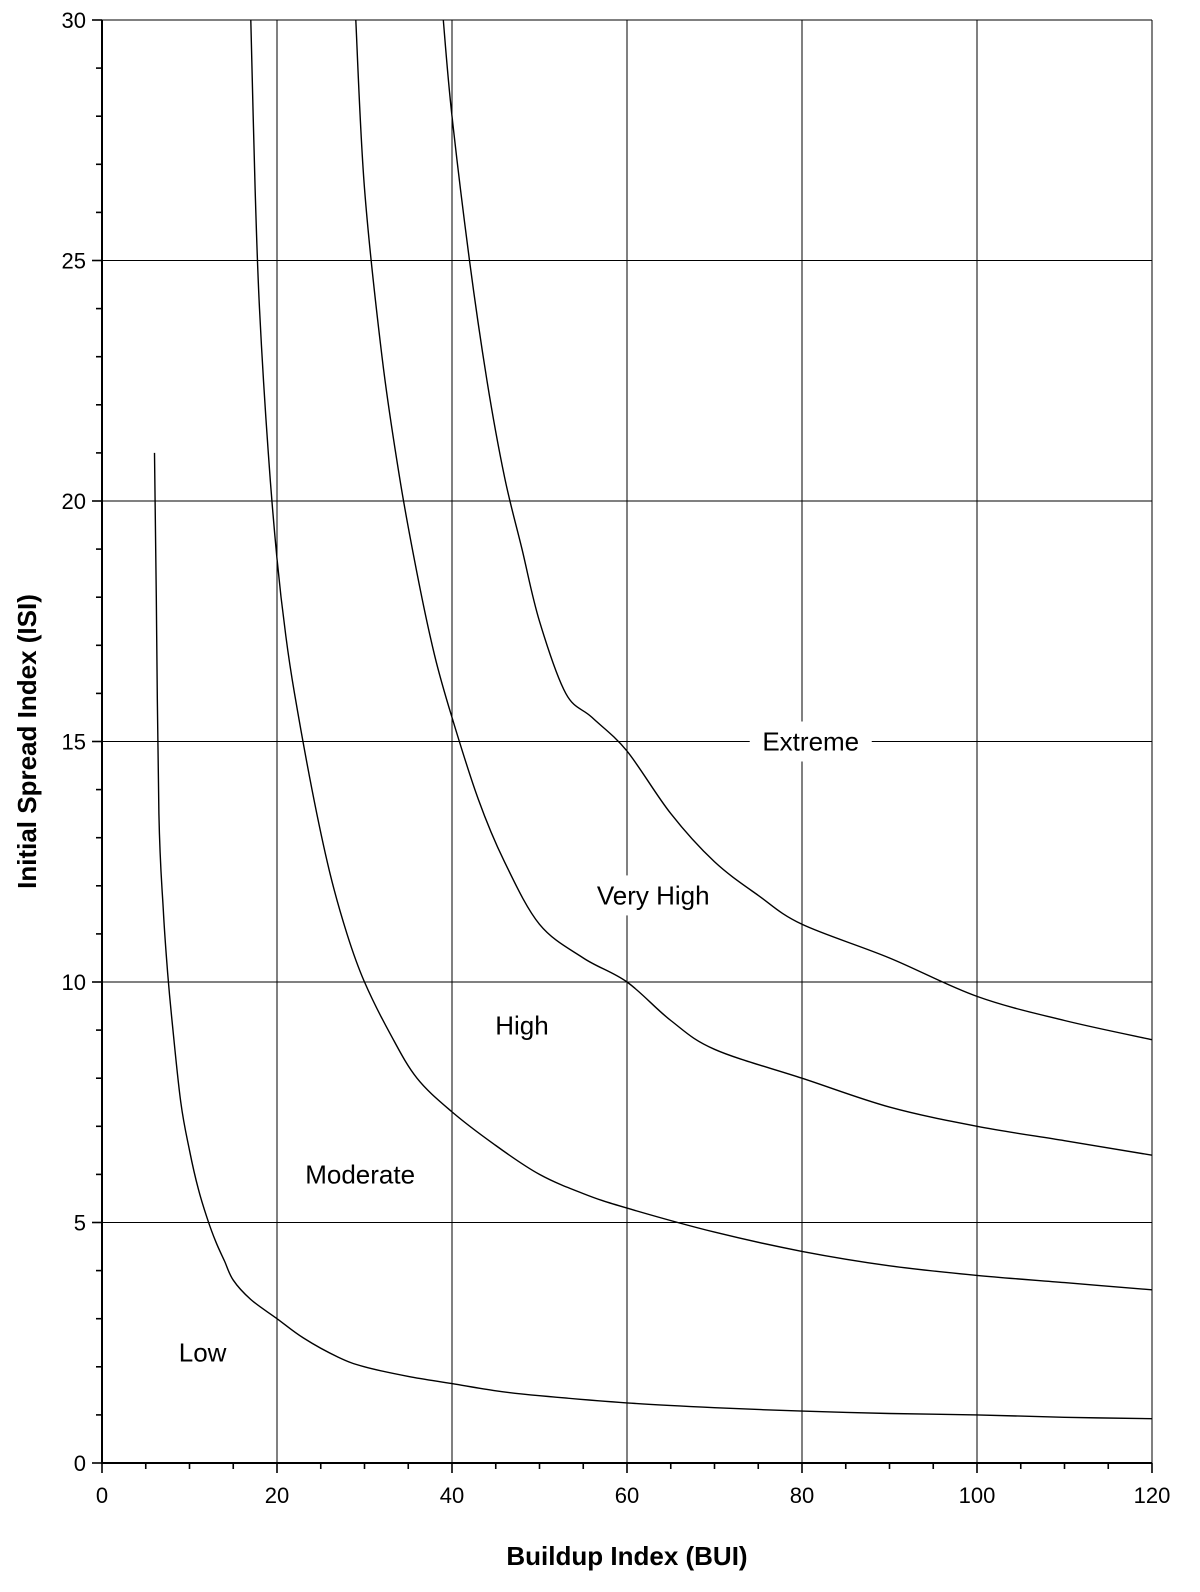  What do you see at coordinates (74, 20) in the screenshot?
I see `y-tick-label: 30` at bounding box center [74, 20].